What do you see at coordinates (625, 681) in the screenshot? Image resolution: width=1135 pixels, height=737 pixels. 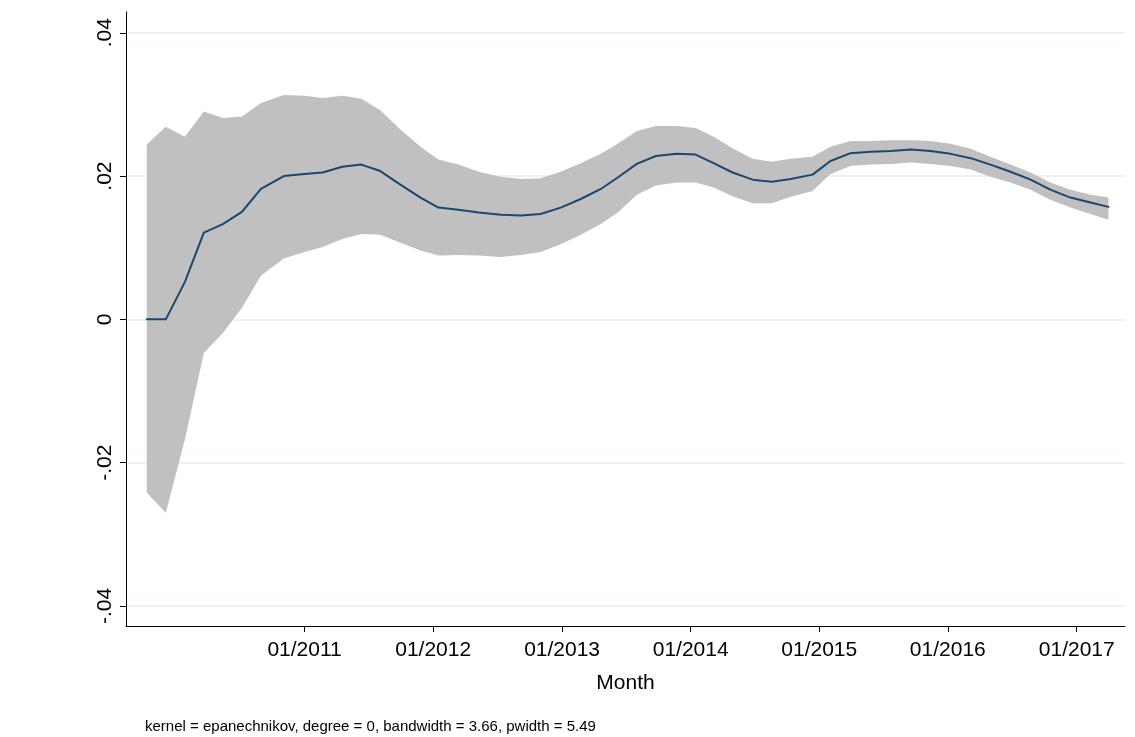 I see `x-axis-title: Month` at bounding box center [625, 681].